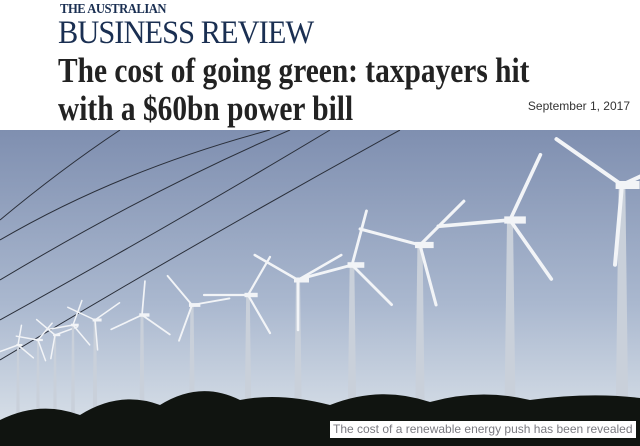  I want to click on article-date: September 1, 2017, so click(578, 106).